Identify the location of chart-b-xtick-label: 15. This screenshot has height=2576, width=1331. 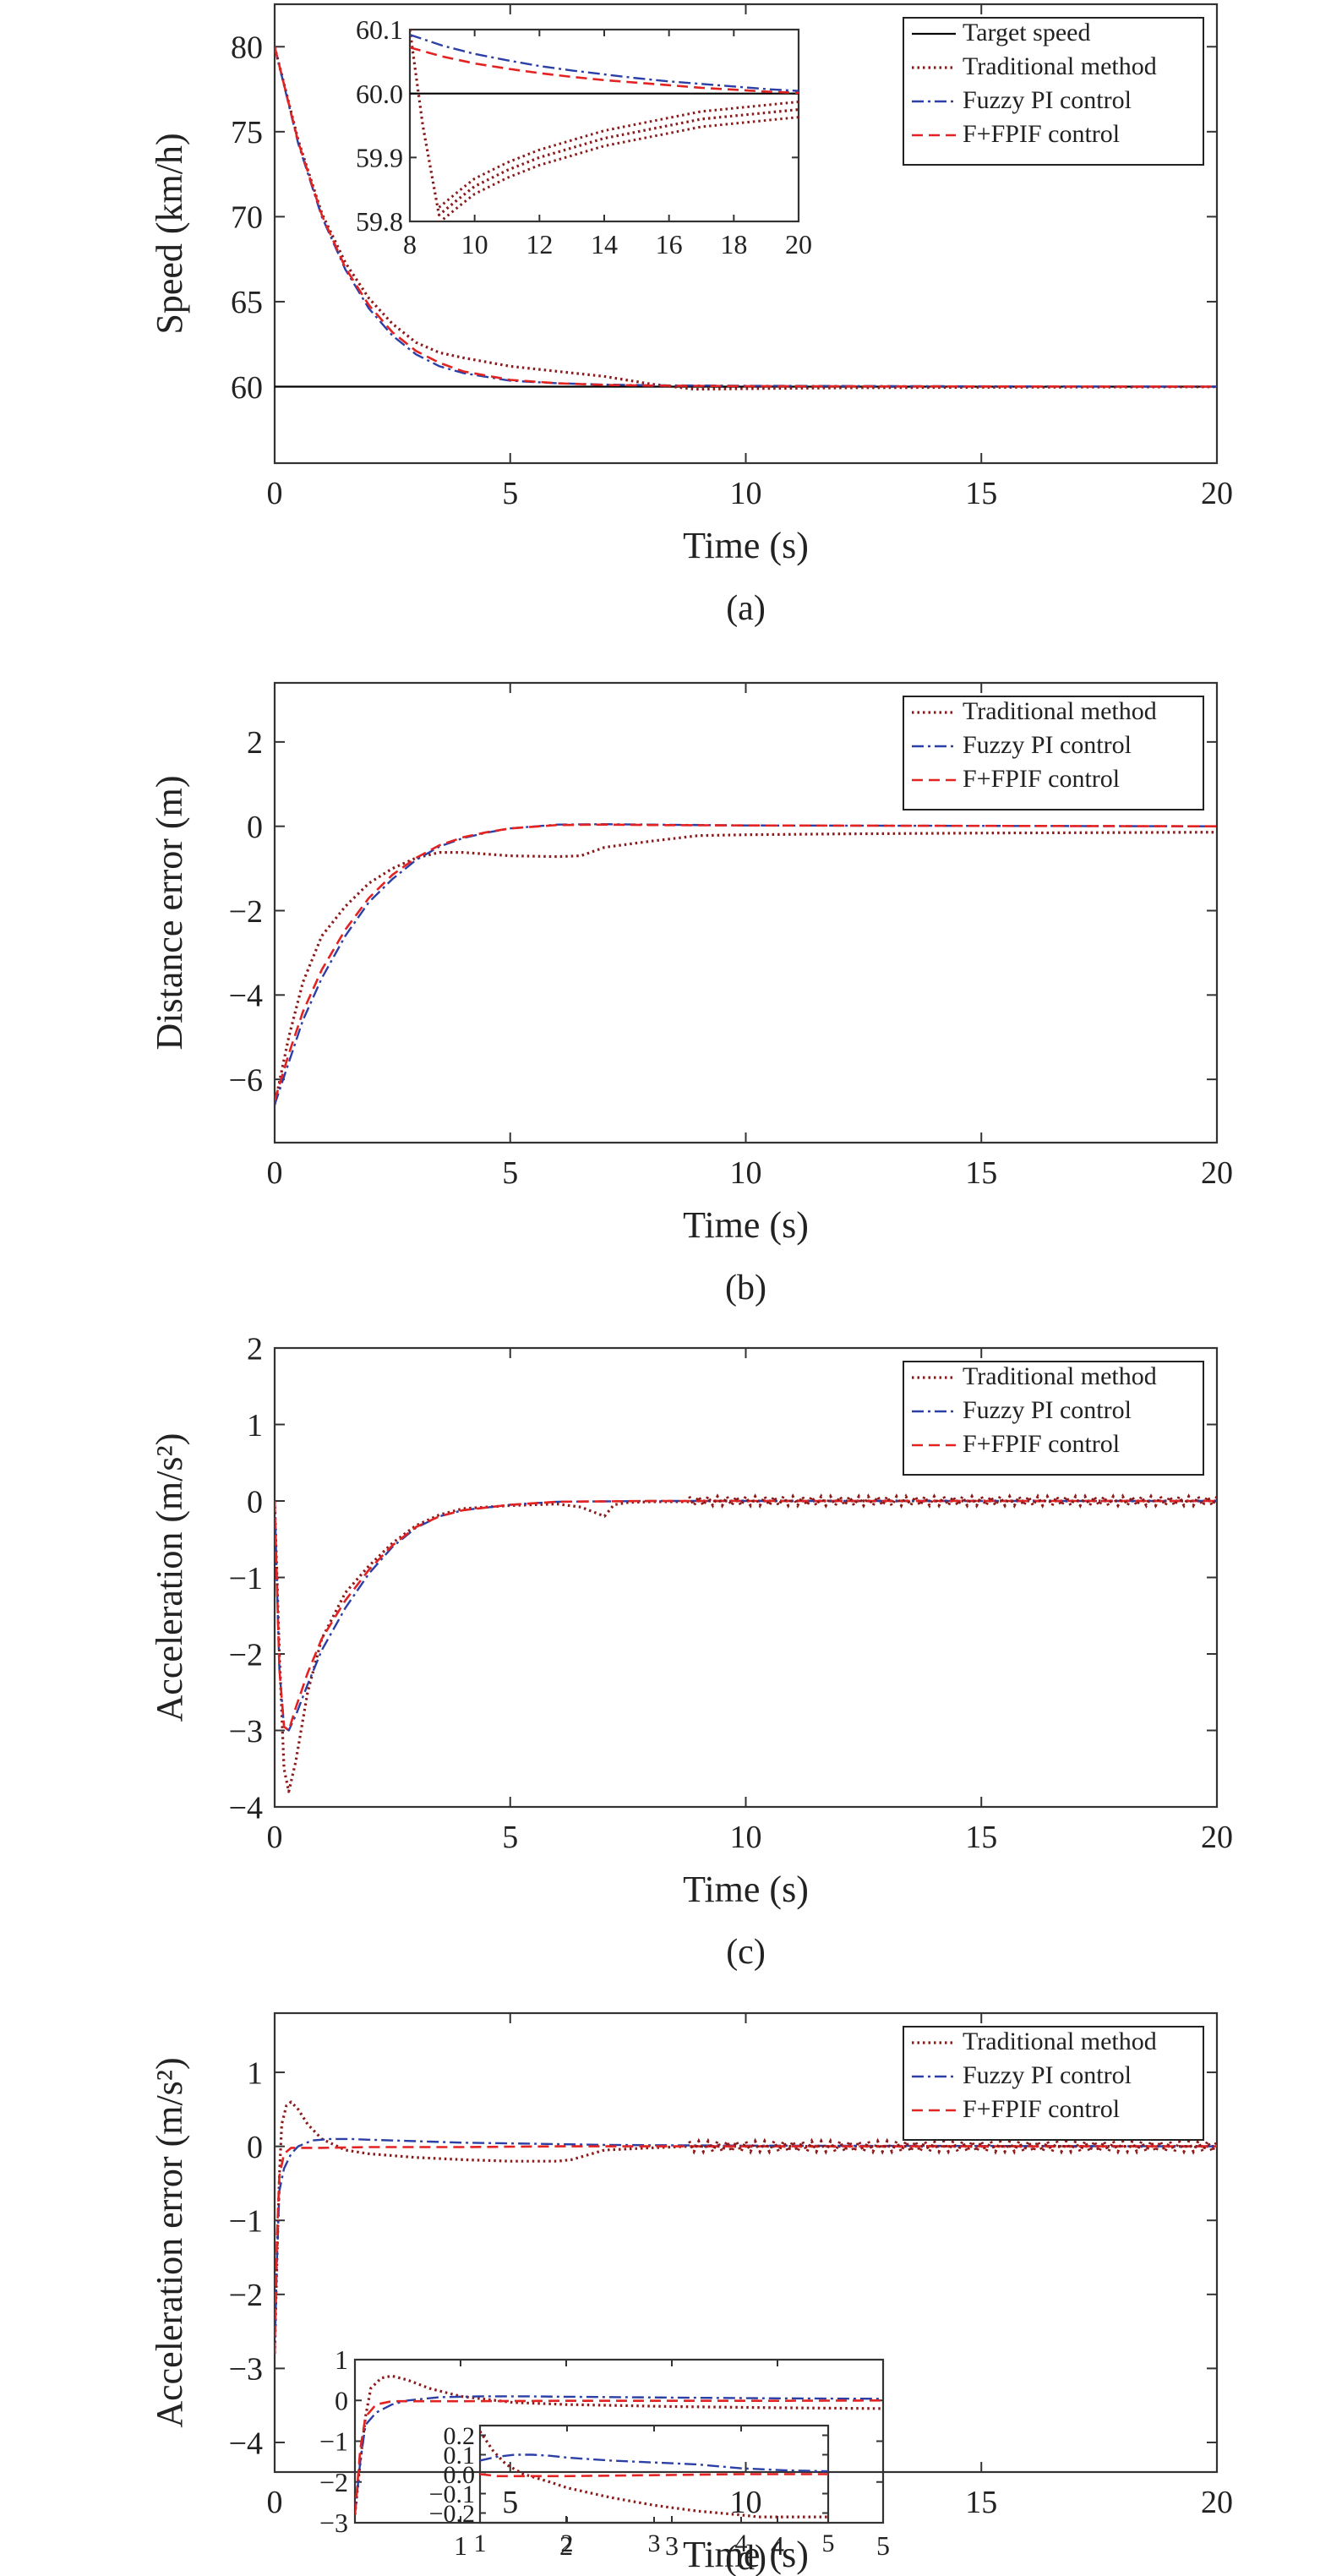
(981, 1173).